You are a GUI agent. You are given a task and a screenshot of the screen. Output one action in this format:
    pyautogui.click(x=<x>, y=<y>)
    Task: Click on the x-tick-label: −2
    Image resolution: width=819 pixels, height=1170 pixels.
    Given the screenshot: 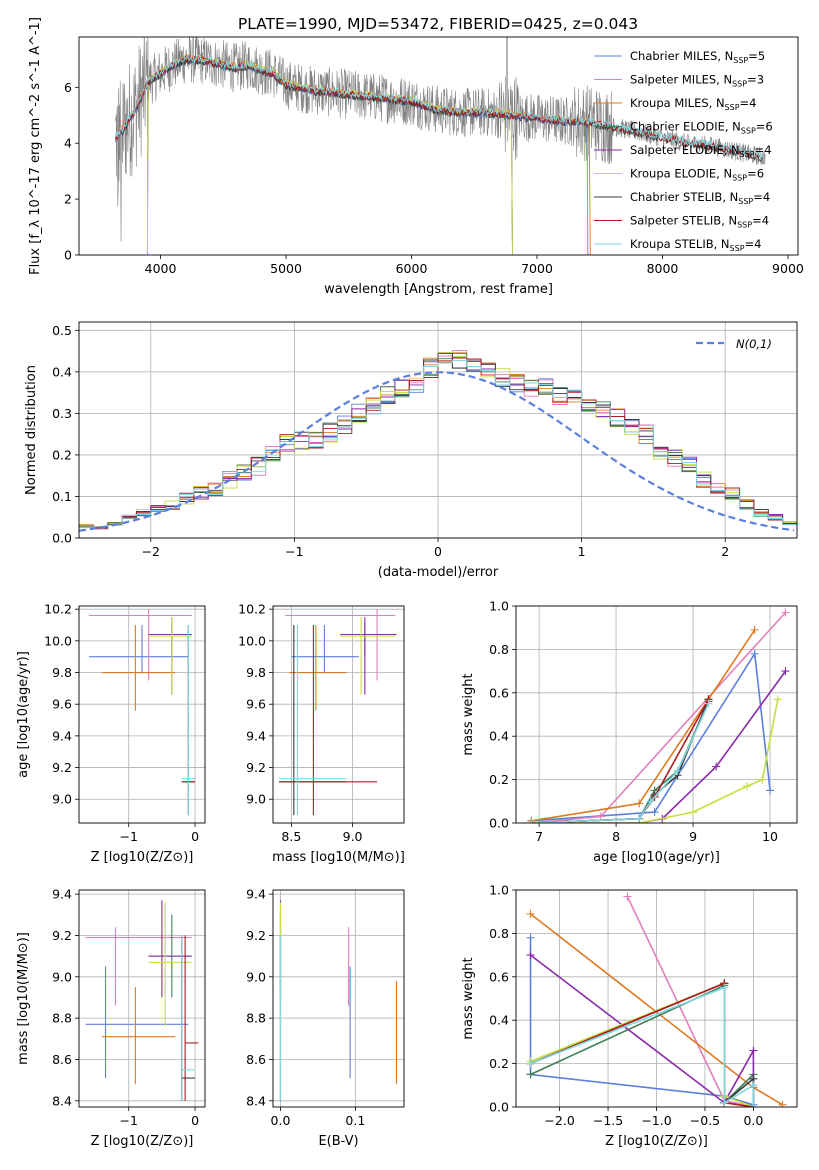 What is the action you would take?
    pyautogui.click(x=151, y=551)
    